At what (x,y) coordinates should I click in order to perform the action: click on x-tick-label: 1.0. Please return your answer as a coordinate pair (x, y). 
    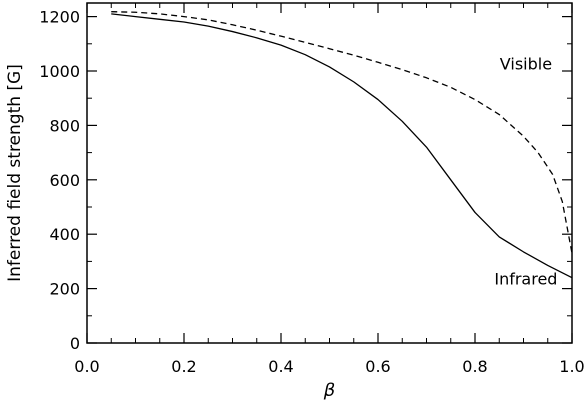
    Looking at the image, I should click on (571, 366).